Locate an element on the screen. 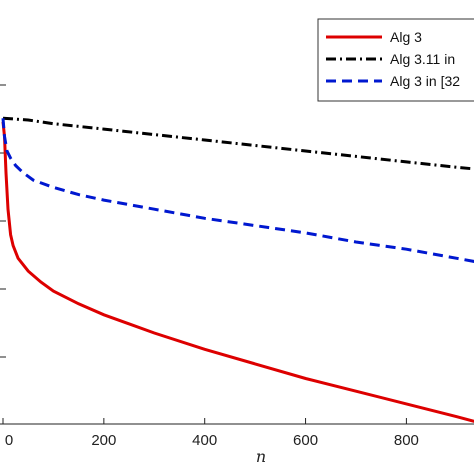 The height and width of the screenshot is (474, 474). x-tick-labels: 0 200 400 600 800 is located at coordinates (212, 440).